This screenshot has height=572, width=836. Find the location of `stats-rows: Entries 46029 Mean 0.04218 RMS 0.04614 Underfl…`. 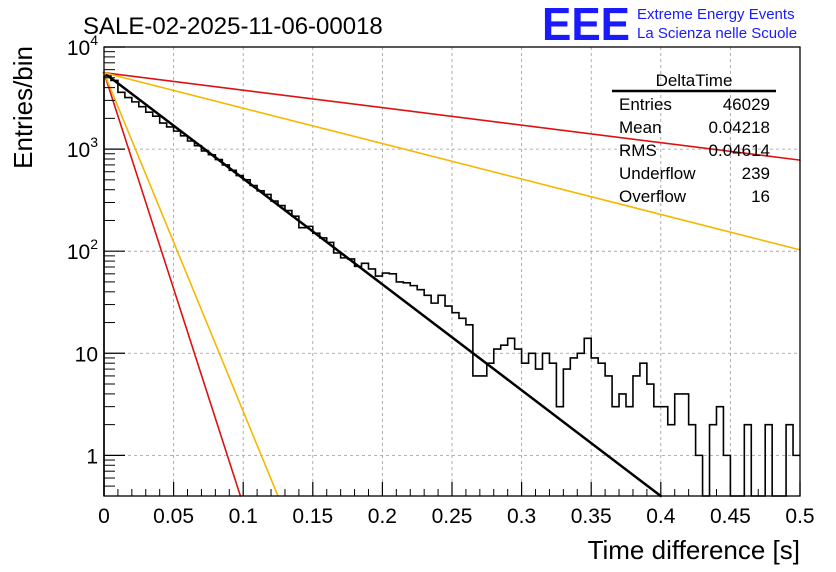

stats-rows: Entries 46029 Mean 0.04218 RMS 0.04614 Underfl… is located at coordinates (694, 150).